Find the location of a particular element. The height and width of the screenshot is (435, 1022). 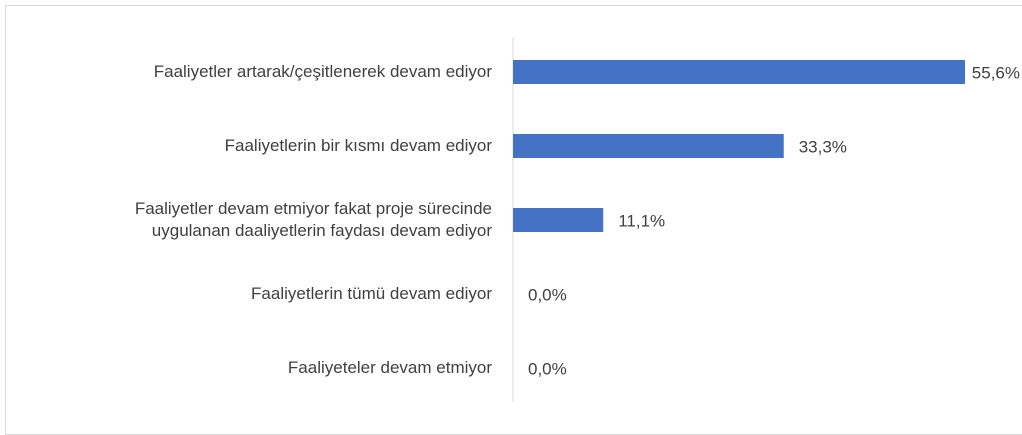

data-label: 55,6% is located at coordinates (996, 72).